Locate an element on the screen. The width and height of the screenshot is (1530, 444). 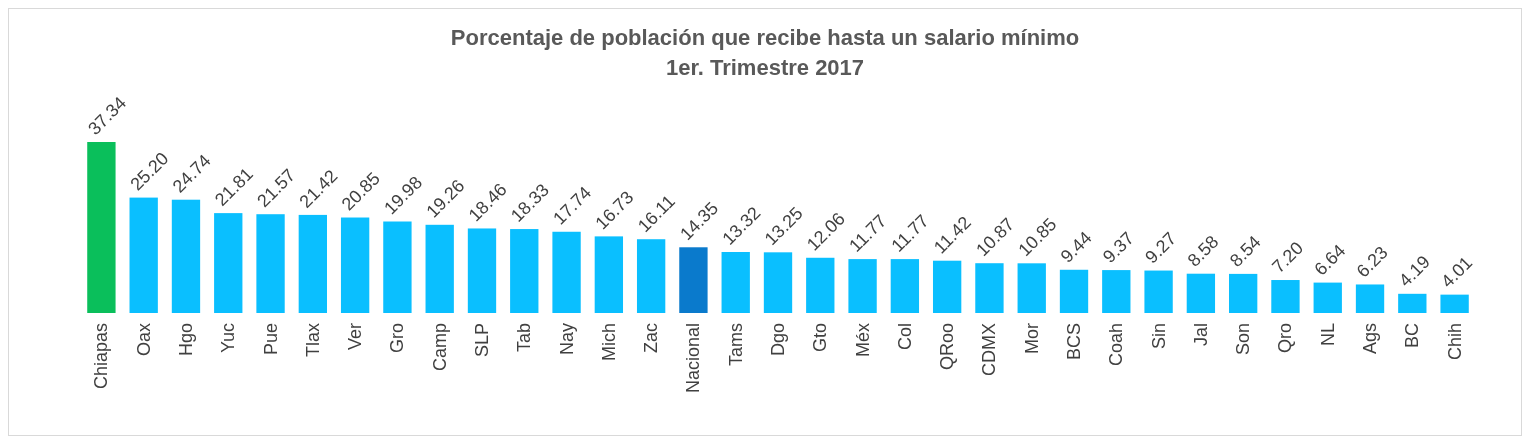
data-label: 8.58 is located at coordinates (1203, 251).